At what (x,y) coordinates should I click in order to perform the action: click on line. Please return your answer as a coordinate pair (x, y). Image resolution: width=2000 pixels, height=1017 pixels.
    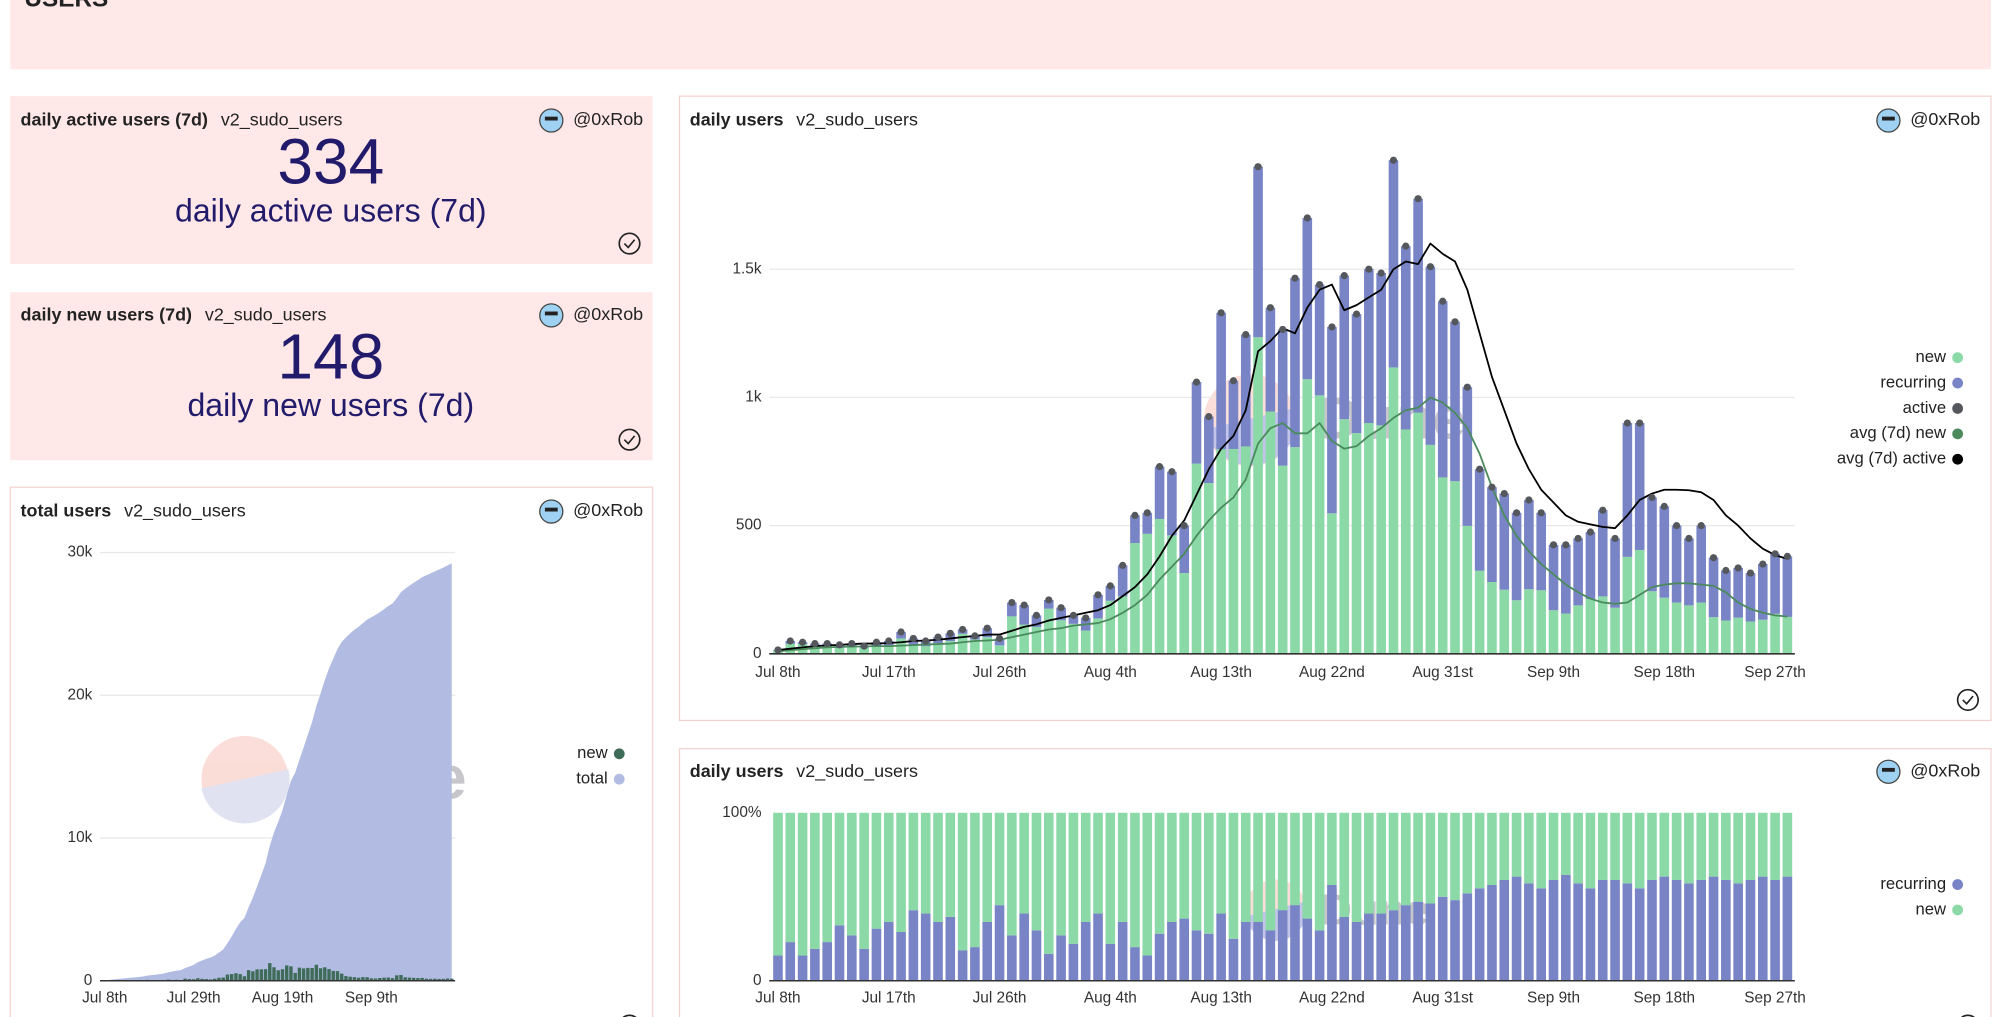
    Looking at the image, I should click on (1282, 524).